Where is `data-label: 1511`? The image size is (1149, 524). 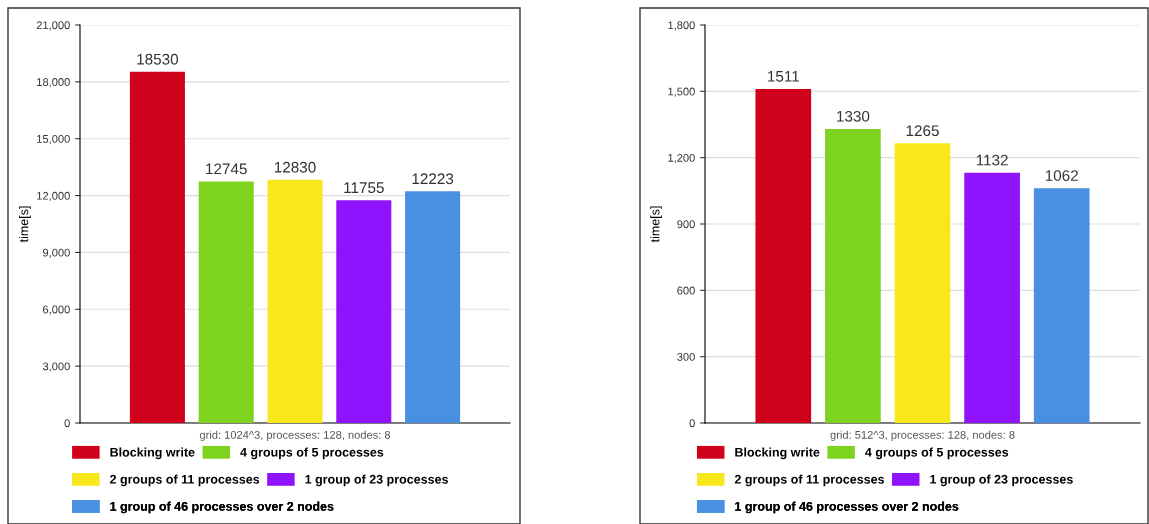 data-label: 1511 is located at coordinates (783, 76).